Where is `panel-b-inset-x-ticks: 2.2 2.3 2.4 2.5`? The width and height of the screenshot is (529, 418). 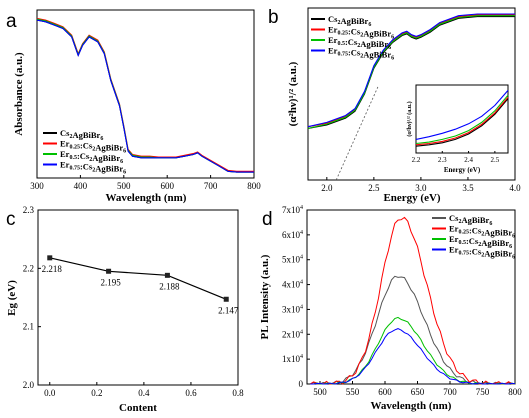 panel-b-inset-x-ticks: 2.2 2.3 2.4 2.5 is located at coordinates (456, 157).